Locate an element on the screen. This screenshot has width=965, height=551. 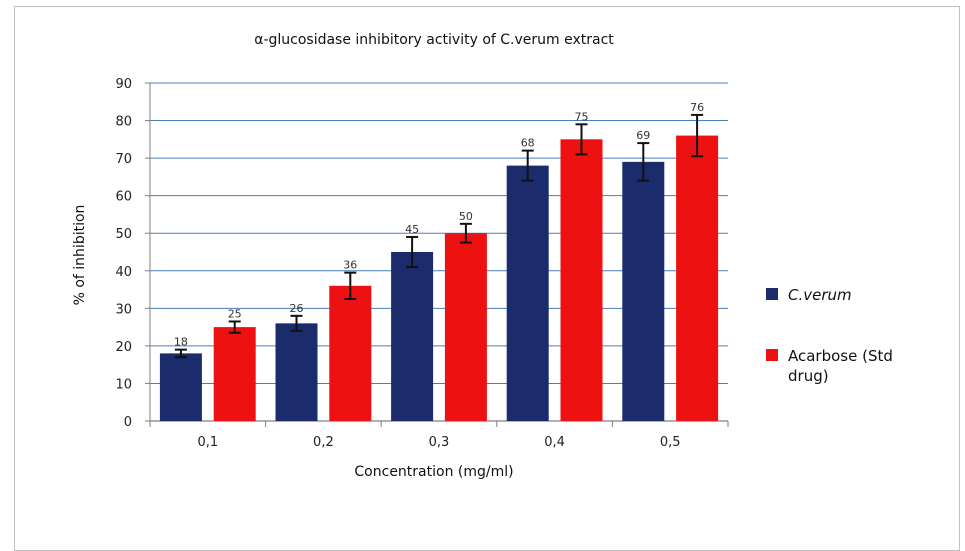
data-label: 45 is located at coordinates (412, 229).